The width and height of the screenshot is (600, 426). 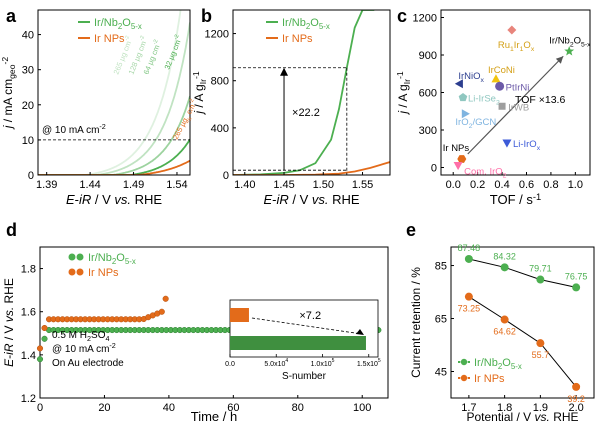 What do you see at coordinates (518, 87) in the screenshot?
I see `point-label: PtIrNi` at bounding box center [518, 87].